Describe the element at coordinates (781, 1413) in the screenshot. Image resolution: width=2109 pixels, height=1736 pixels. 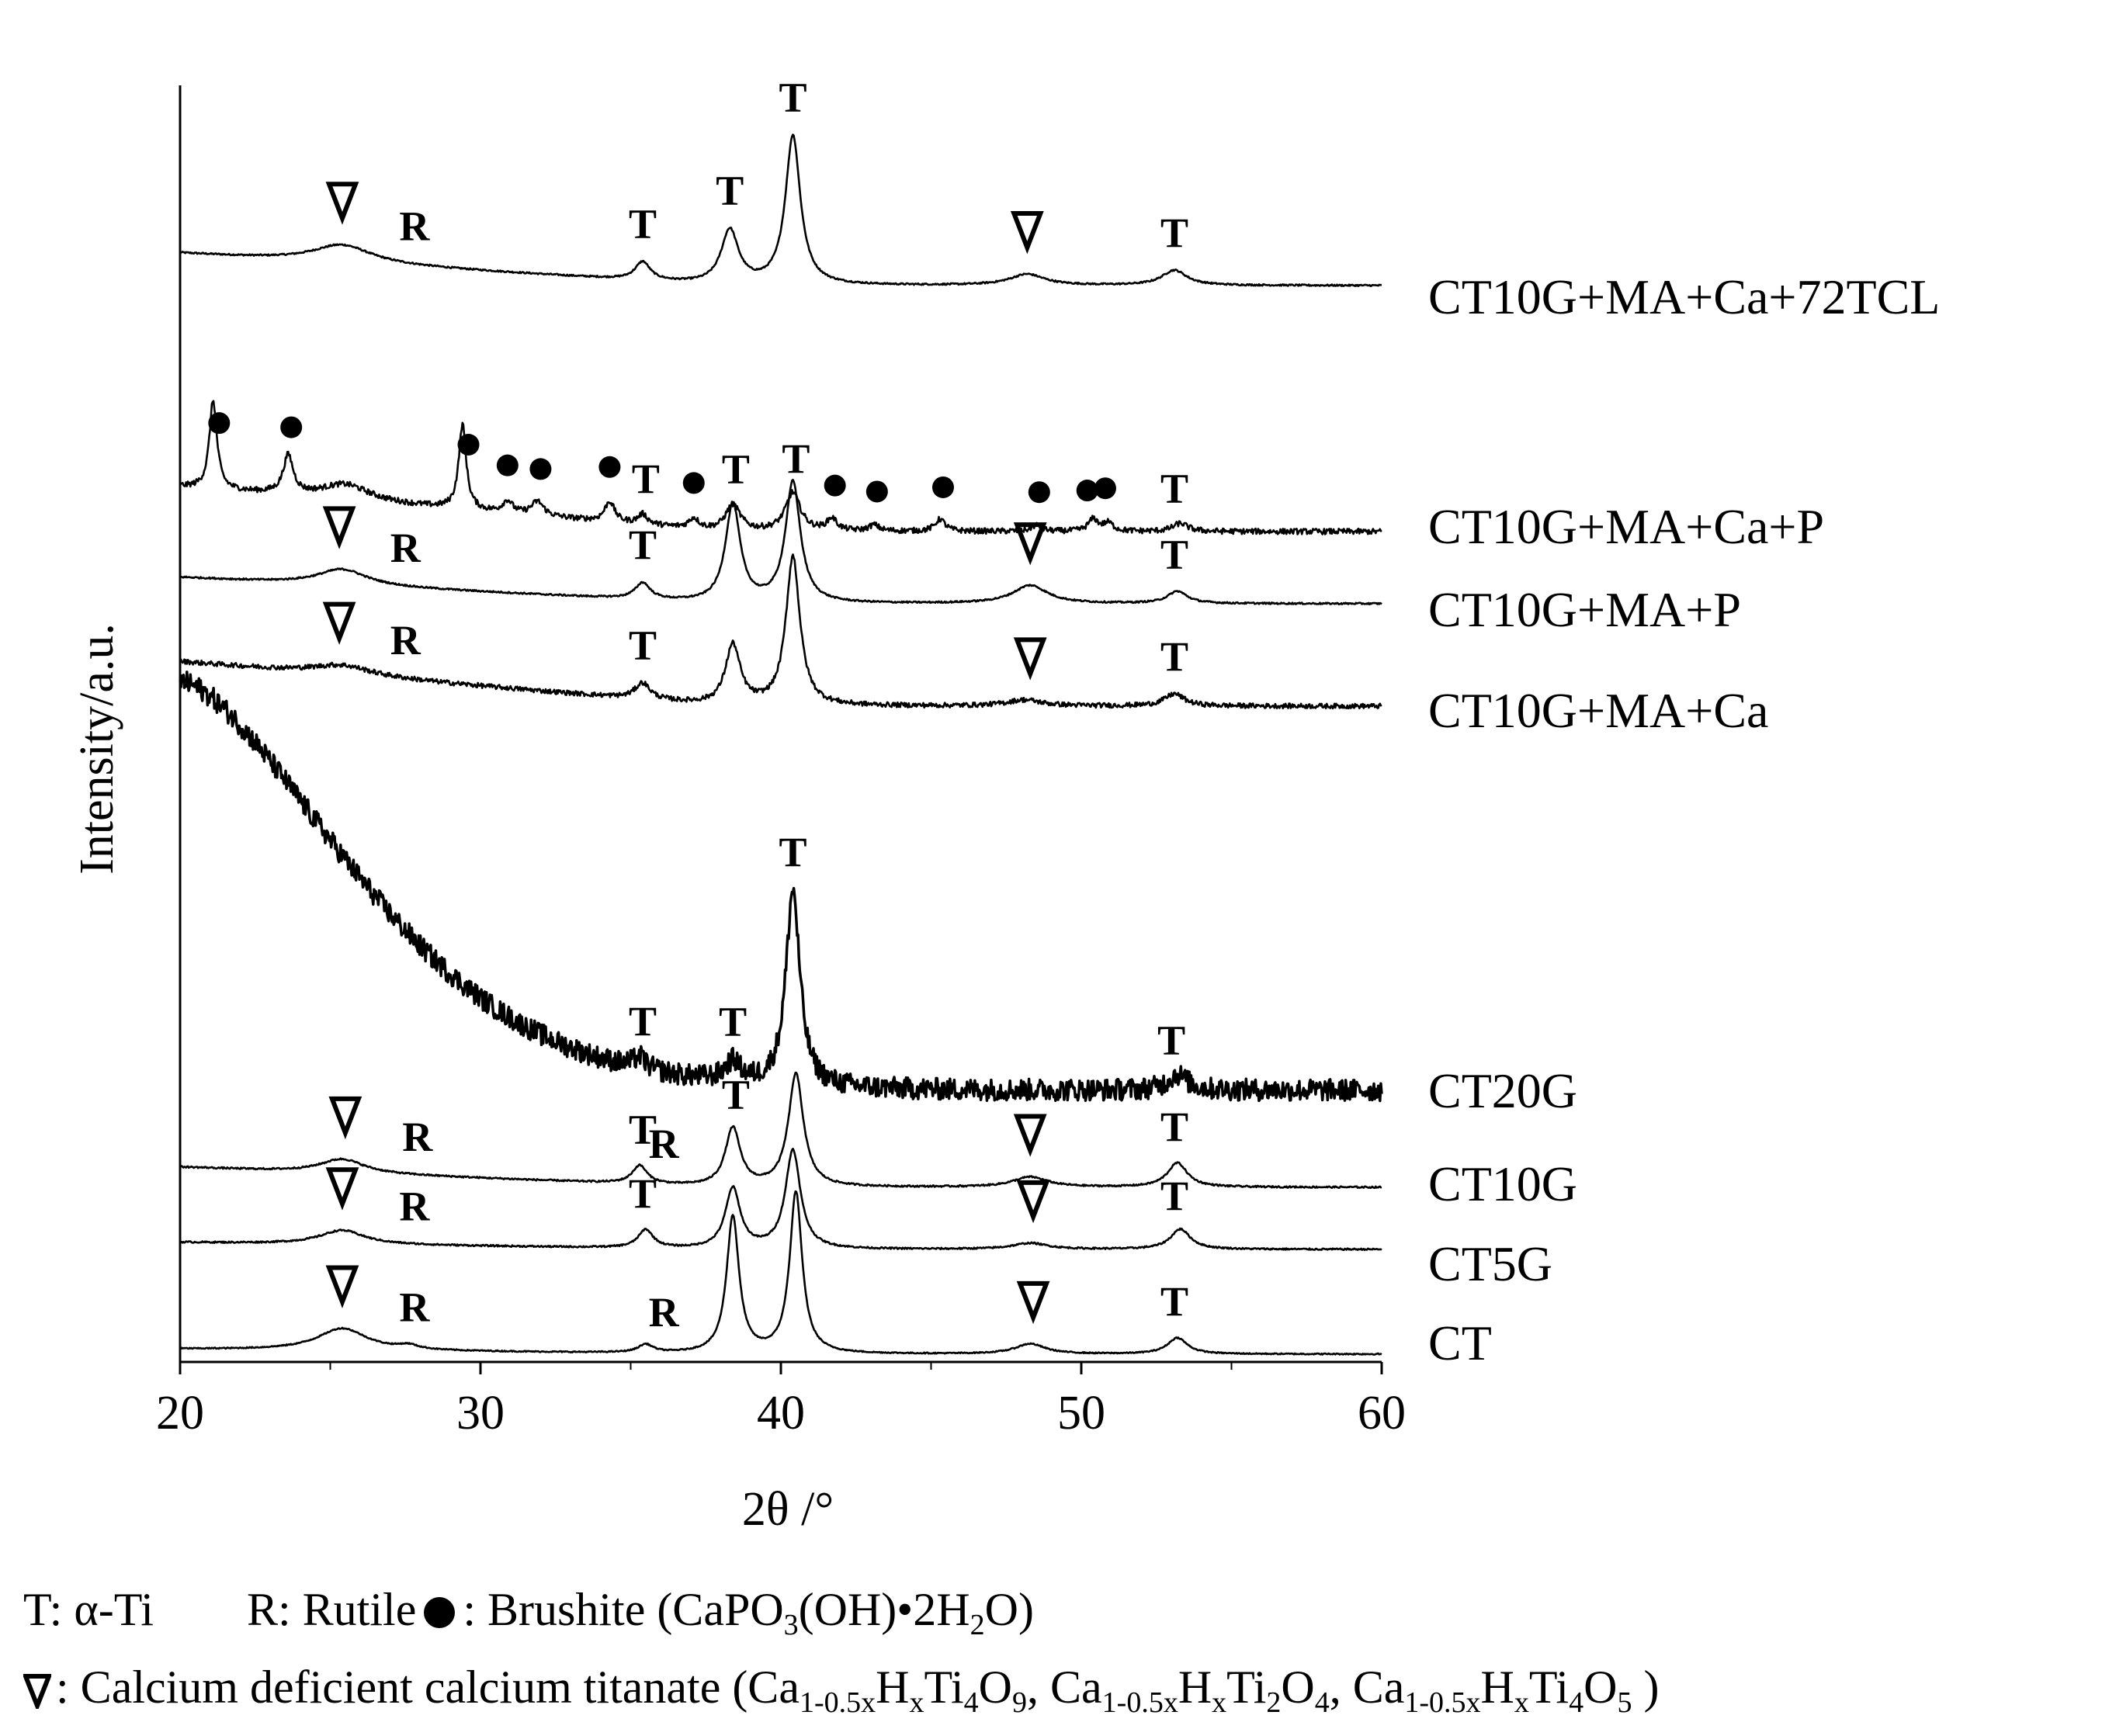
I see `x-tick-label: 40` at that location.